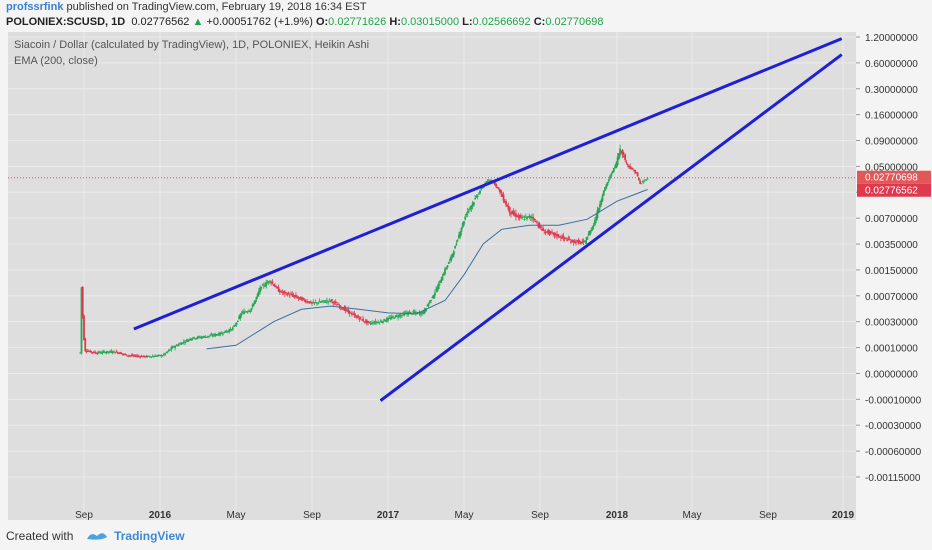  Describe the element at coordinates (843, 515) in the screenshot. I see `x-tick-label: 2019` at that location.